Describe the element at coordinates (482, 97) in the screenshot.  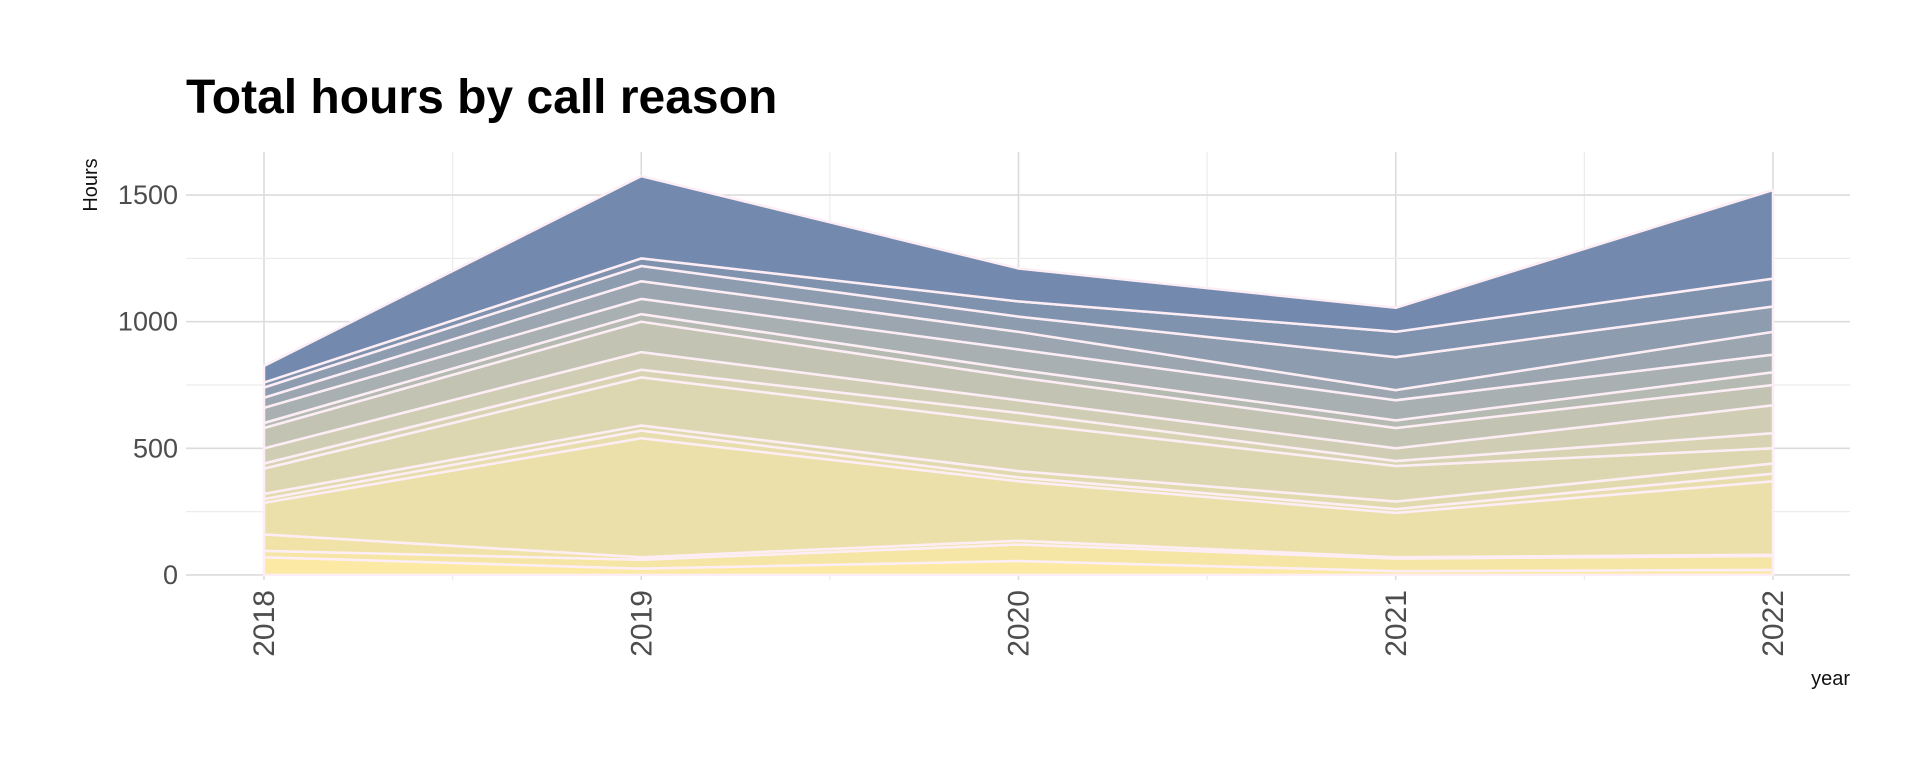
I see `chart-title: Total hours by call reason` at that location.